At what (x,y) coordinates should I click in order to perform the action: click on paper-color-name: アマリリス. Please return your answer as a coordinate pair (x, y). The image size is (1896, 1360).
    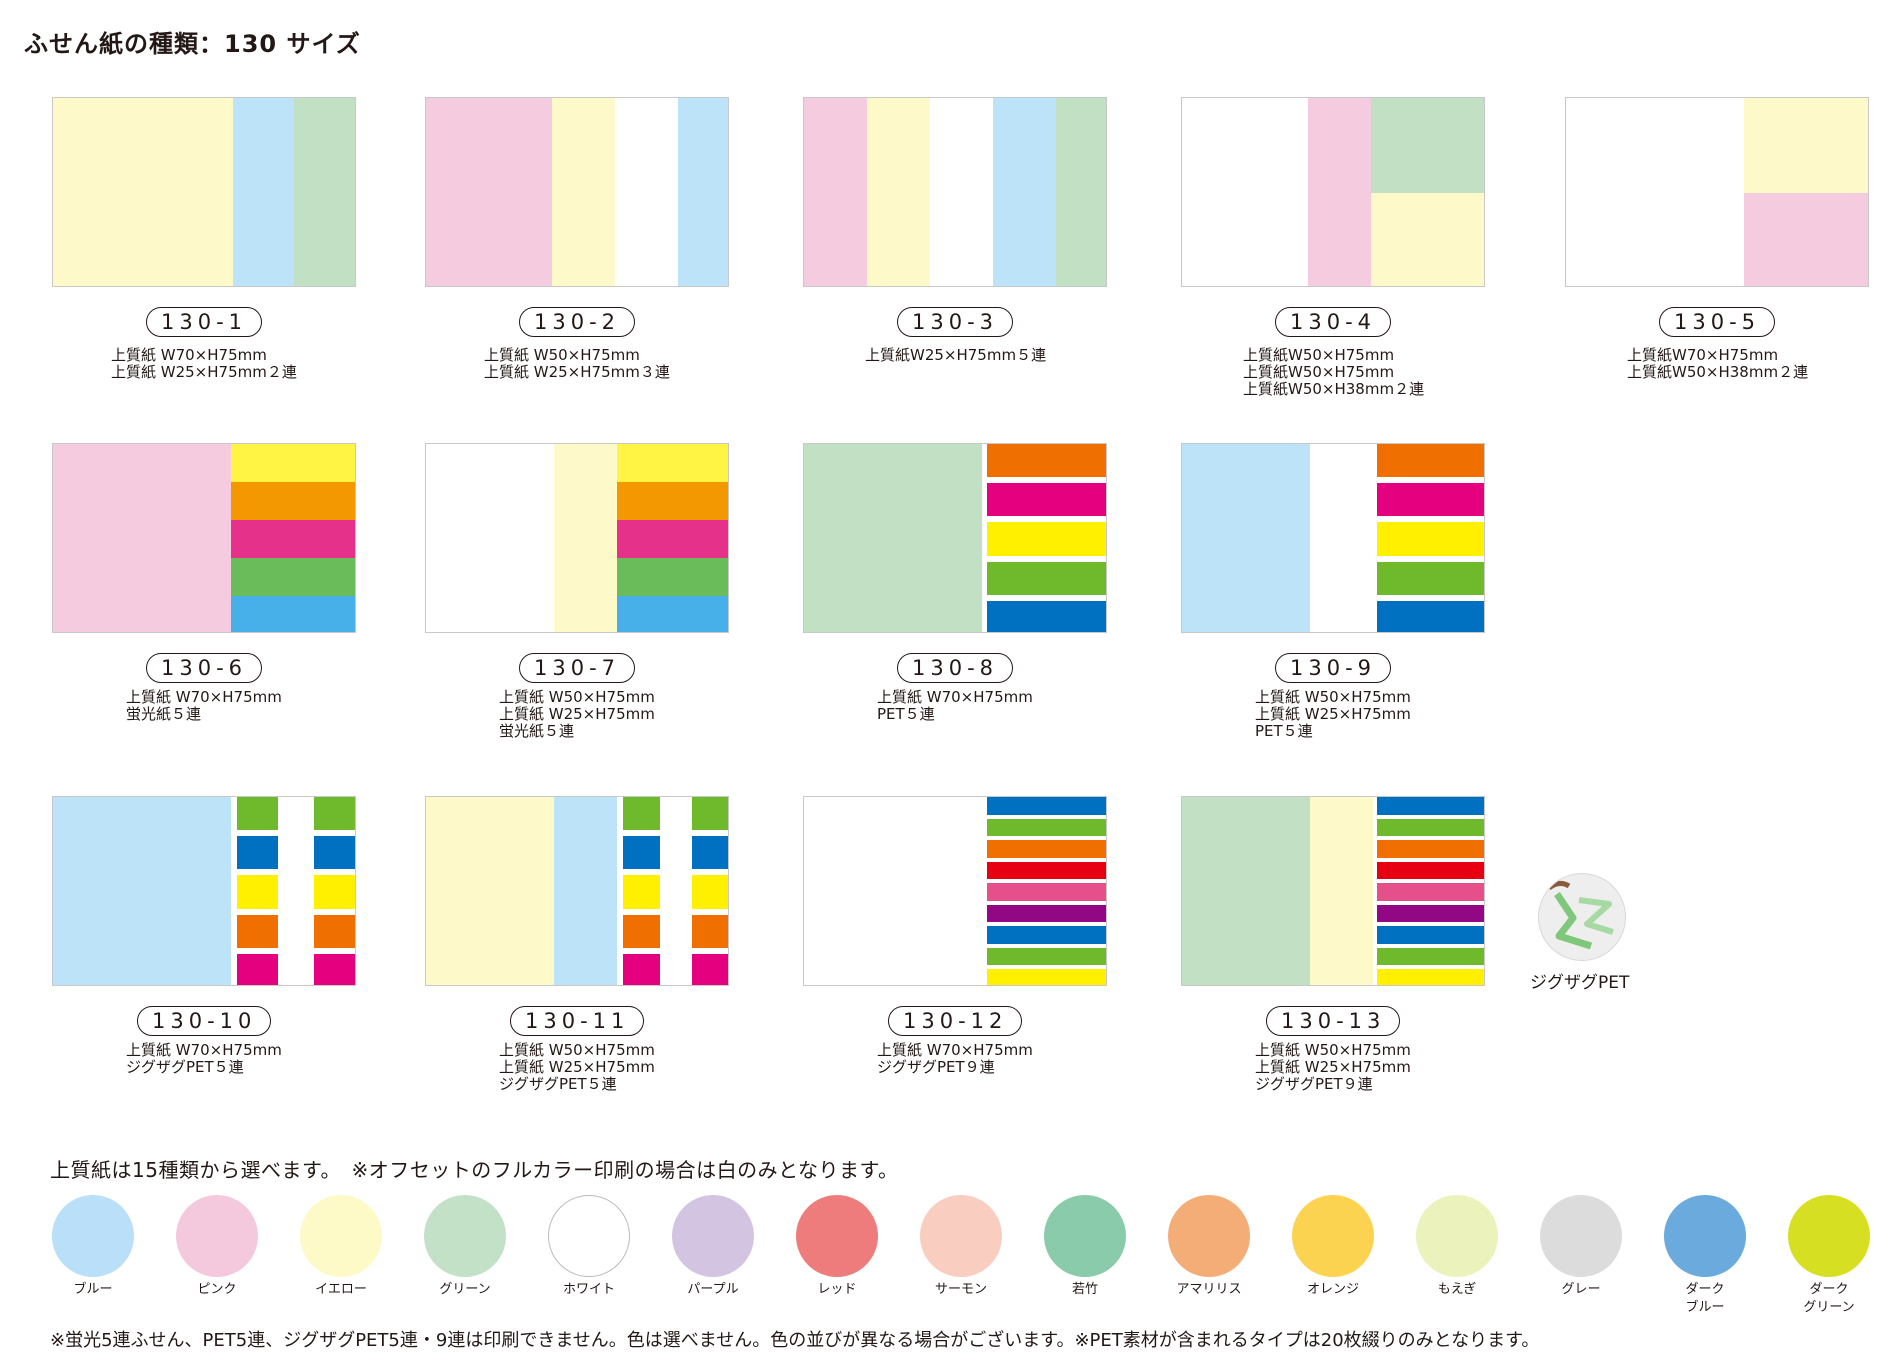
    Looking at the image, I should click on (1209, 1289).